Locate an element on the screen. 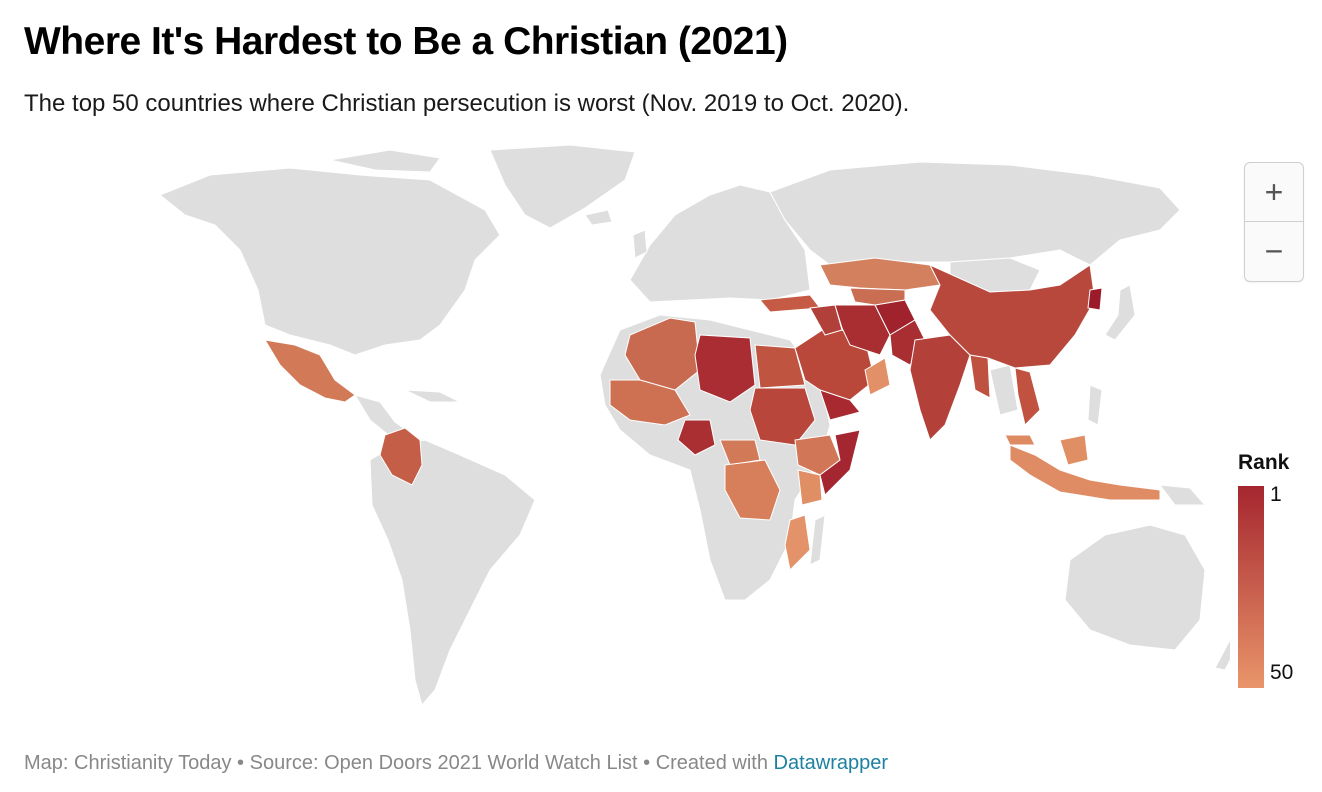 Image resolution: width=1322 pixels, height=792 pixels. country-uzbekistan is located at coordinates (877, 296).